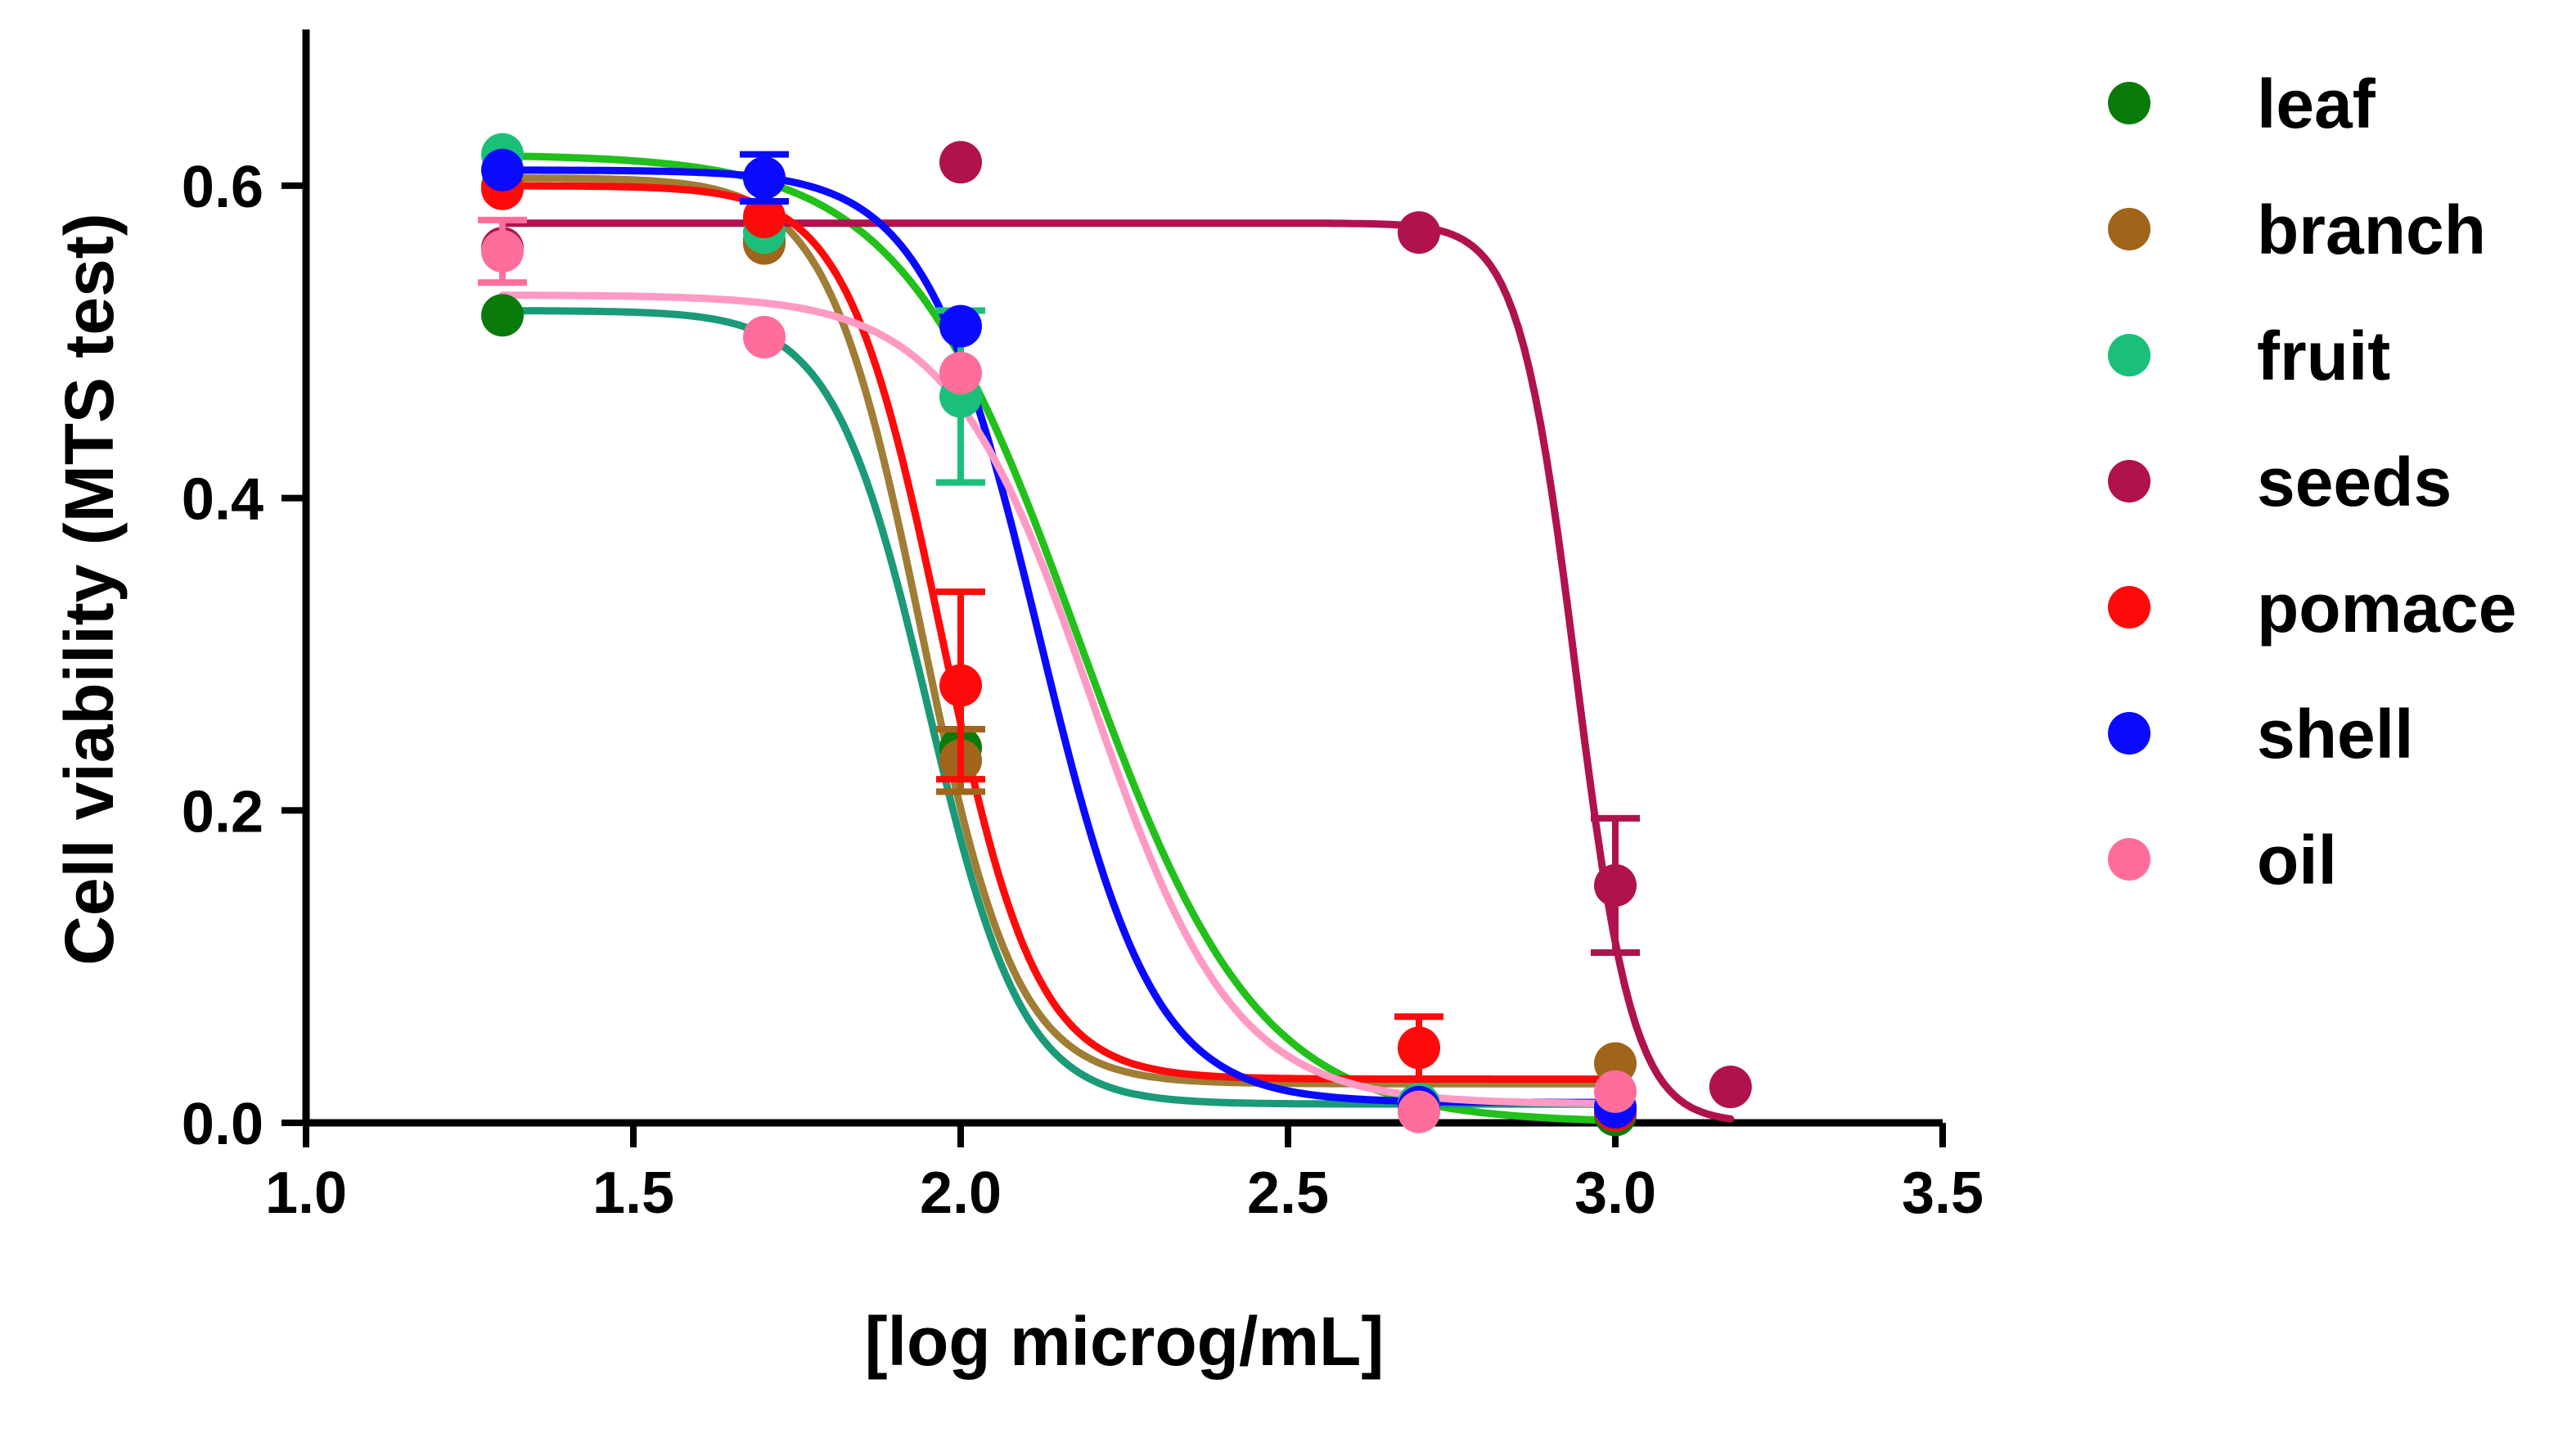 Image resolution: width=2576 pixels, height=1433 pixels. What do you see at coordinates (502, 315) in the screenshot?
I see `leaf-data-point` at bounding box center [502, 315].